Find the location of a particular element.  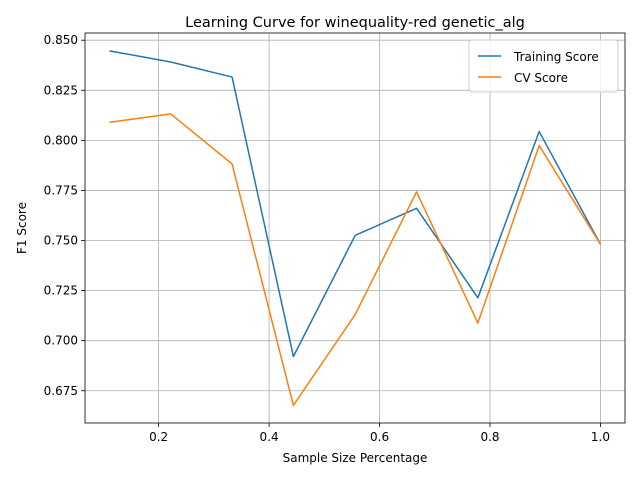

legend-label-training-score: Training Score is located at coordinates (556, 57).